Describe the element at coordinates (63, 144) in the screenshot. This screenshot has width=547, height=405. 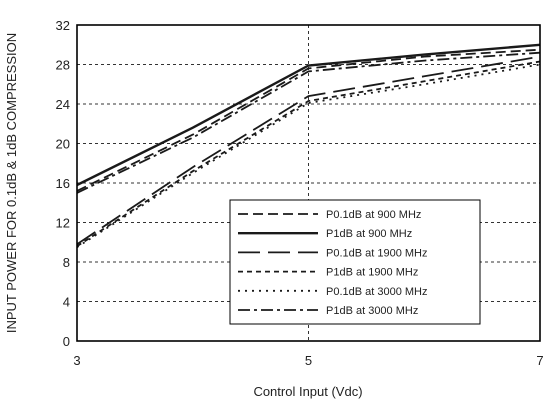
I see `y-tick-label: 20` at that location.